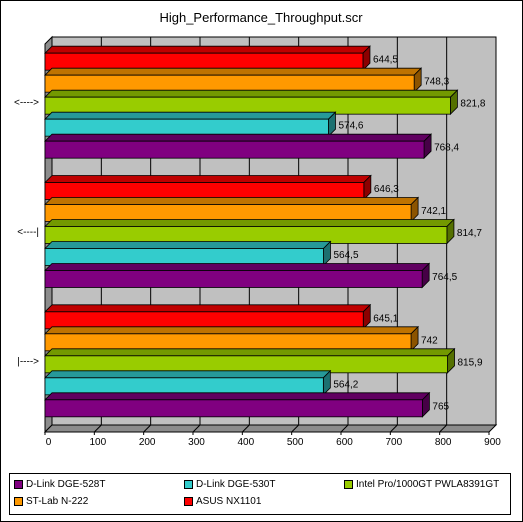 This screenshot has width=523, height=522. What do you see at coordinates (147, 442) in the screenshot?
I see `x-tick-label: 200` at bounding box center [147, 442].